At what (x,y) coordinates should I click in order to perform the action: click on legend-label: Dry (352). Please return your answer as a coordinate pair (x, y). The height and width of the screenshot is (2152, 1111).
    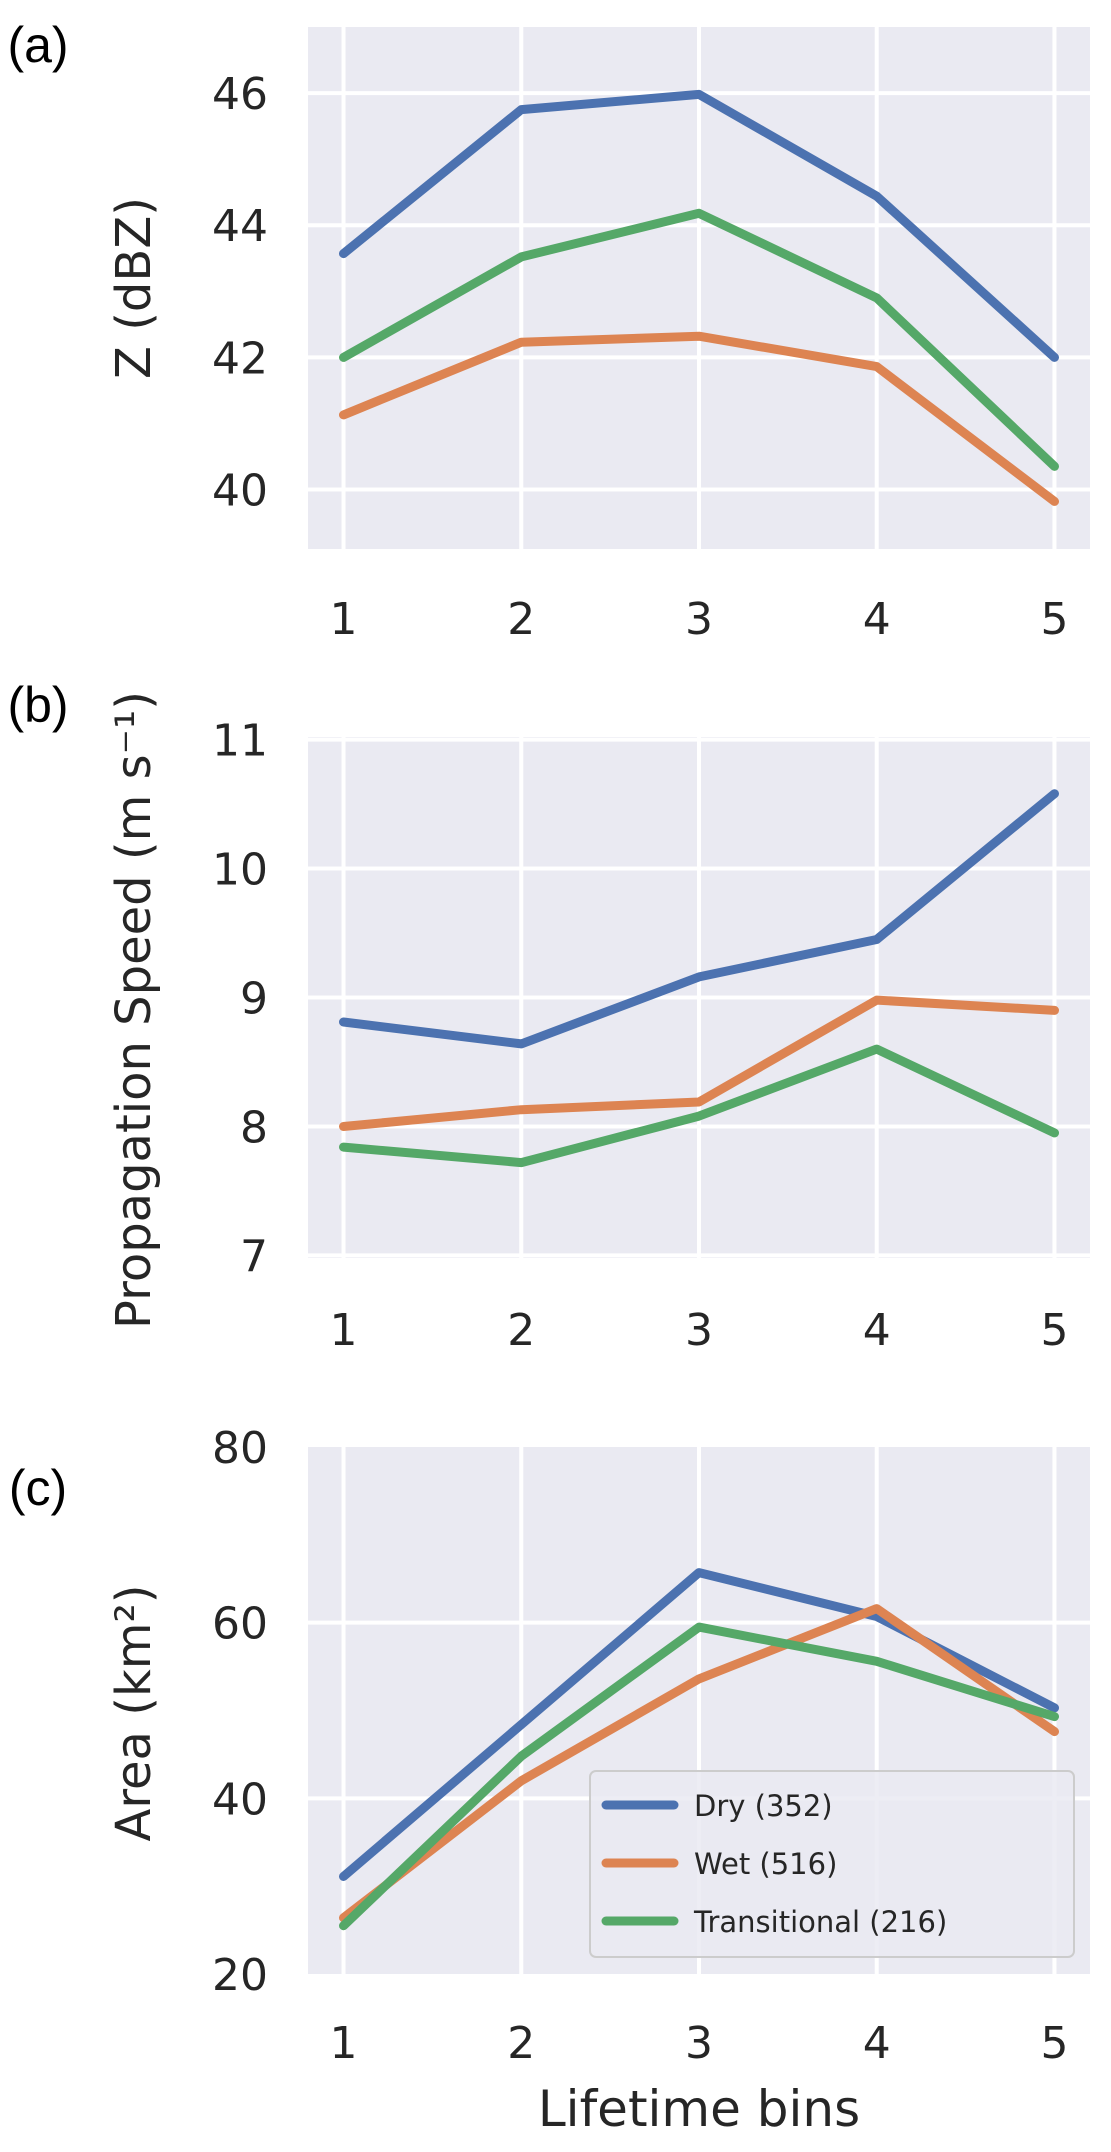
    Looking at the image, I should click on (763, 1806).